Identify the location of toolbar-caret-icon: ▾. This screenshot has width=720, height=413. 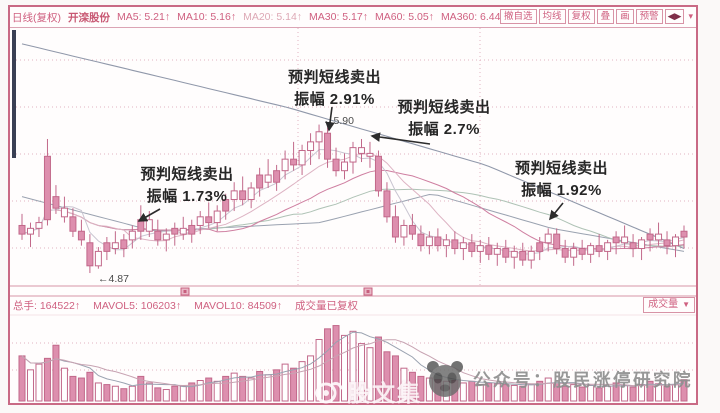
(690, 16).